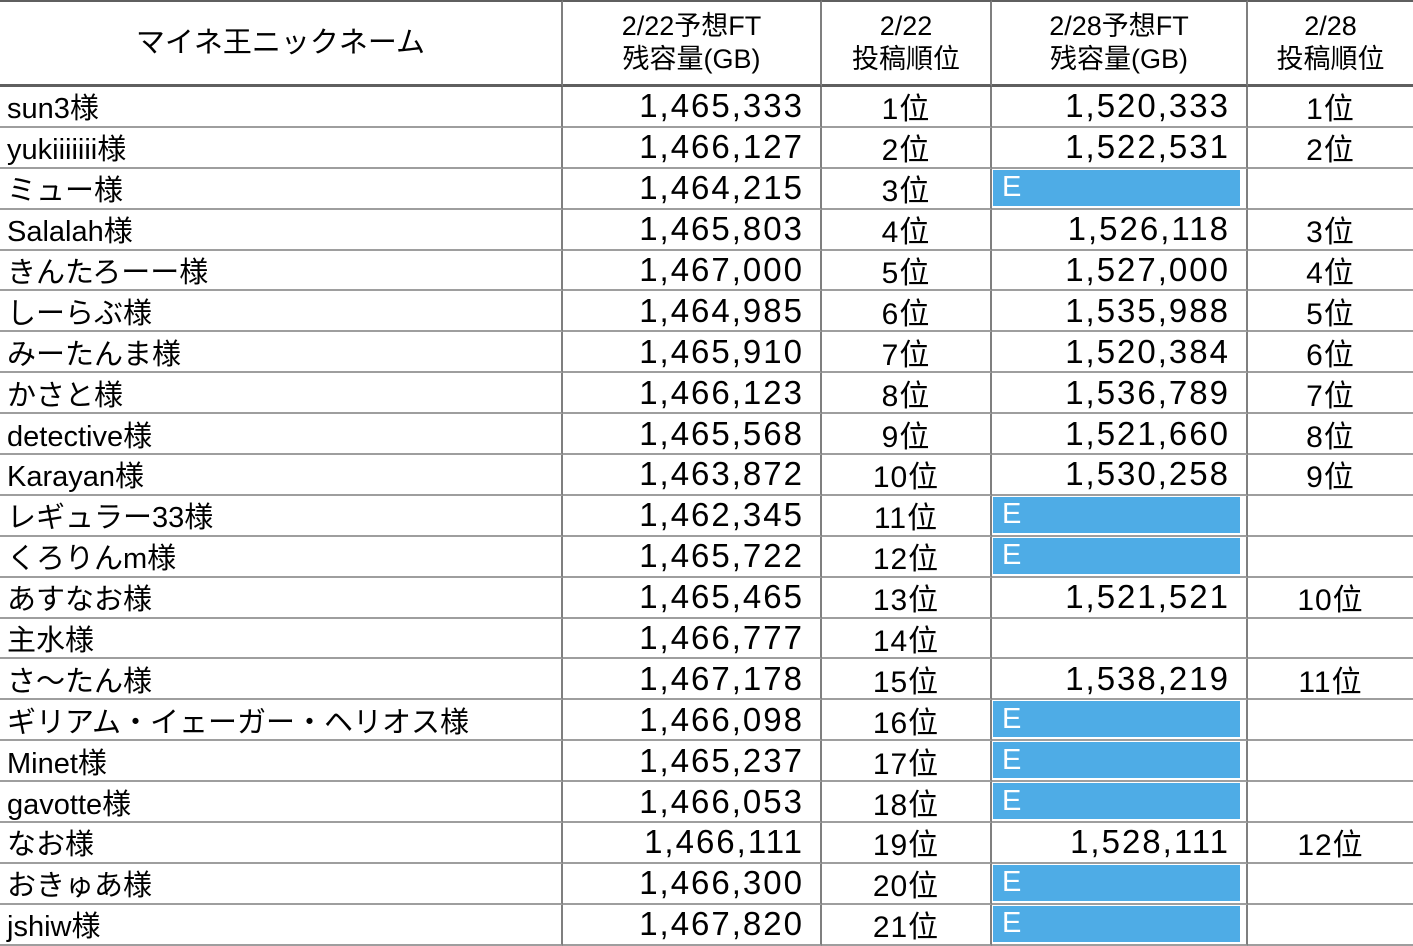  What do you see at coordinates (706, 598) in the screenshot?
I see `table-row: あすなお様 1,465,465 13位 1,521,521 10位` at bounding box center [706, 598].